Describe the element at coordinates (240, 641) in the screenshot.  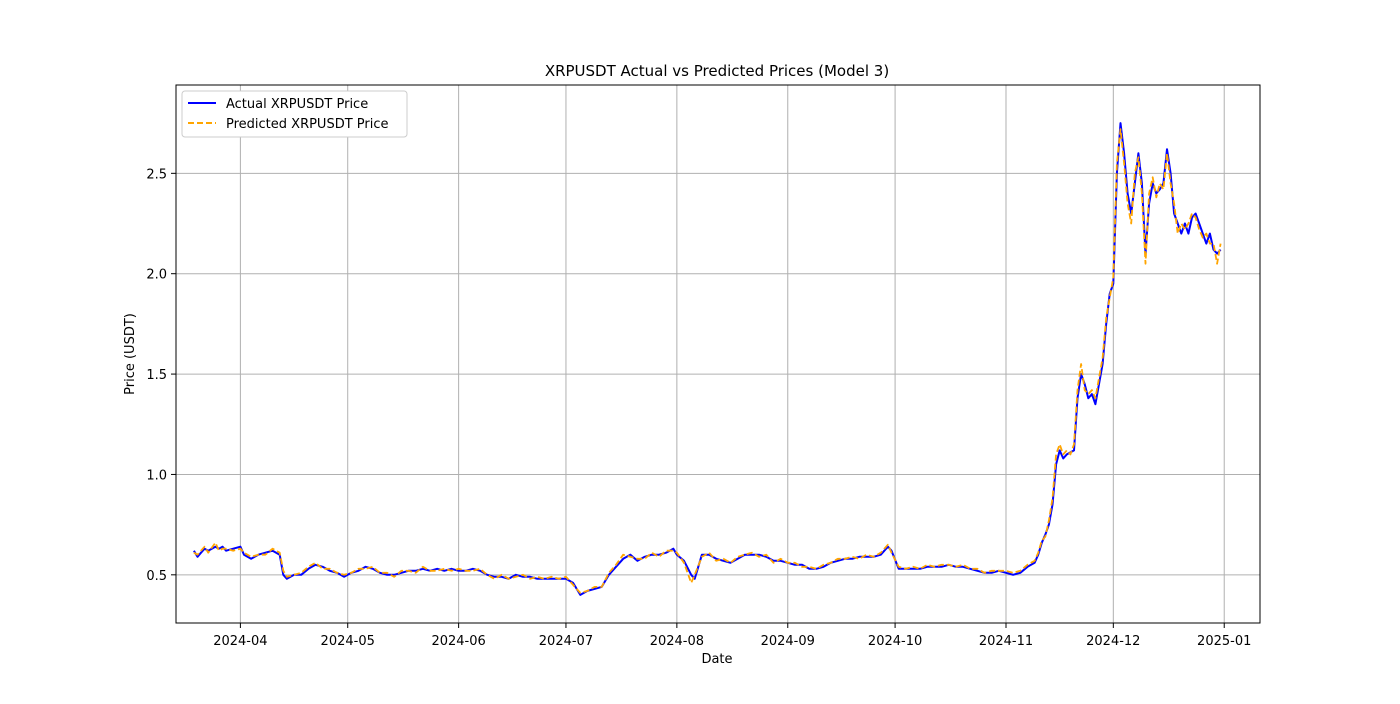
I see `x-tick-label: 2024-04` at that location.